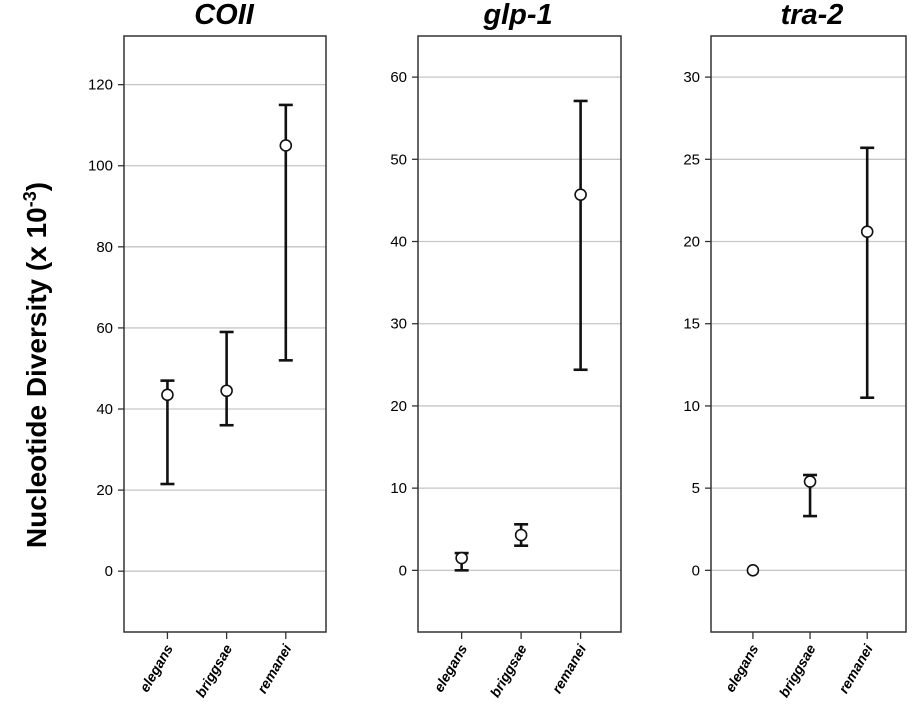  Describe the element at coordinates (224, 15) in the screenshot. I see `panel-title: COII` at that location.